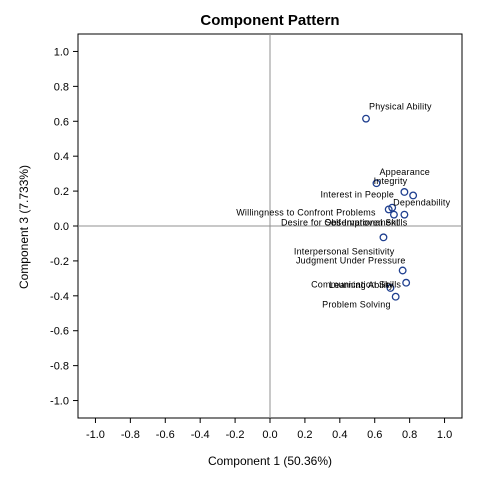 This screenshot has width=480, height=480. I want to click on y-tick-label: -1.0, so click(59, 402).